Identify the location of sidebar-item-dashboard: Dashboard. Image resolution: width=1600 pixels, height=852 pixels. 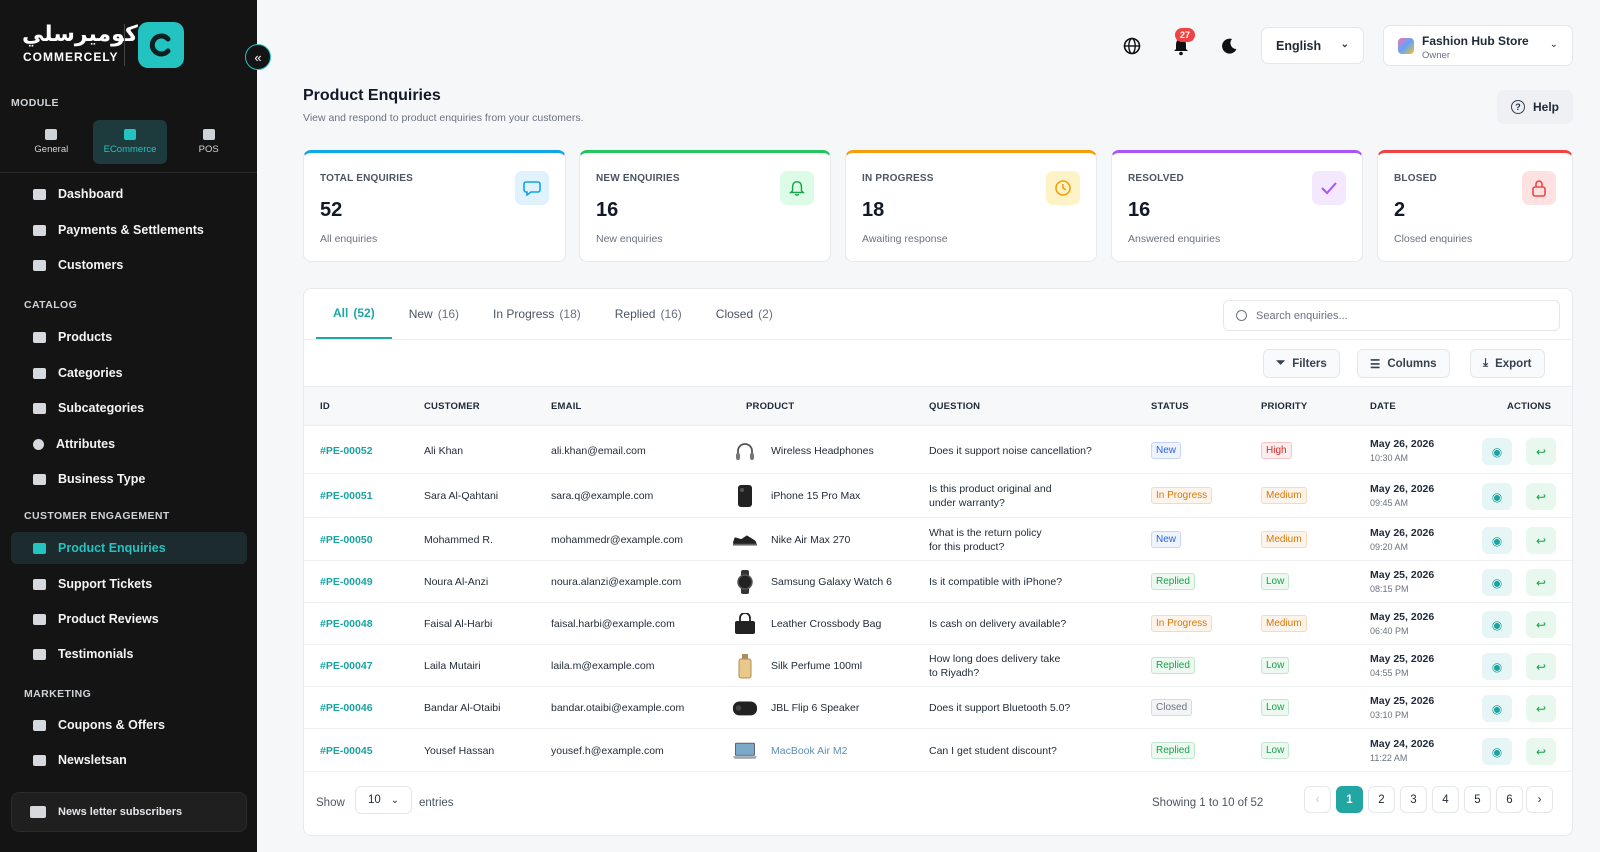
(129, 194).